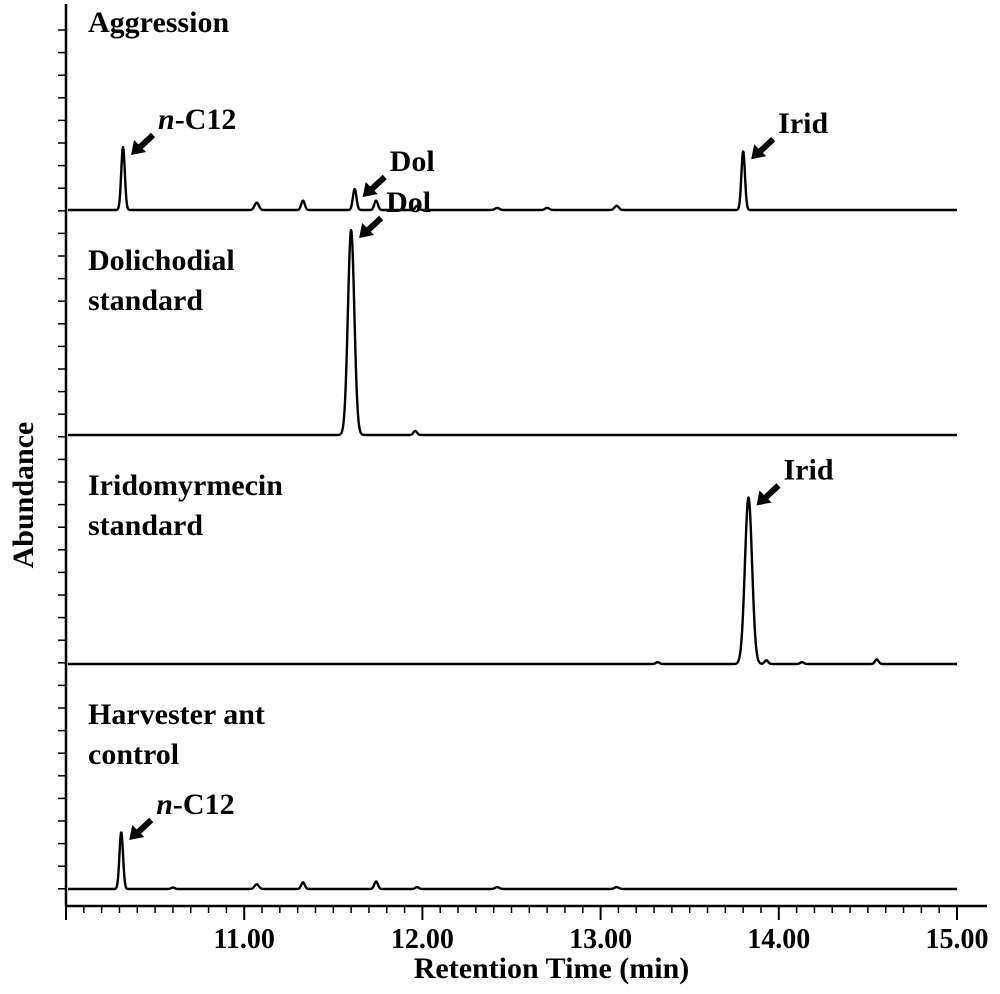 The width and height of the screenshot is (1000, 994). What do you see at coordinates (161, 260) in the screenshot?
I see `panel-title: Dolichodial` at bounding box center [161, 260].